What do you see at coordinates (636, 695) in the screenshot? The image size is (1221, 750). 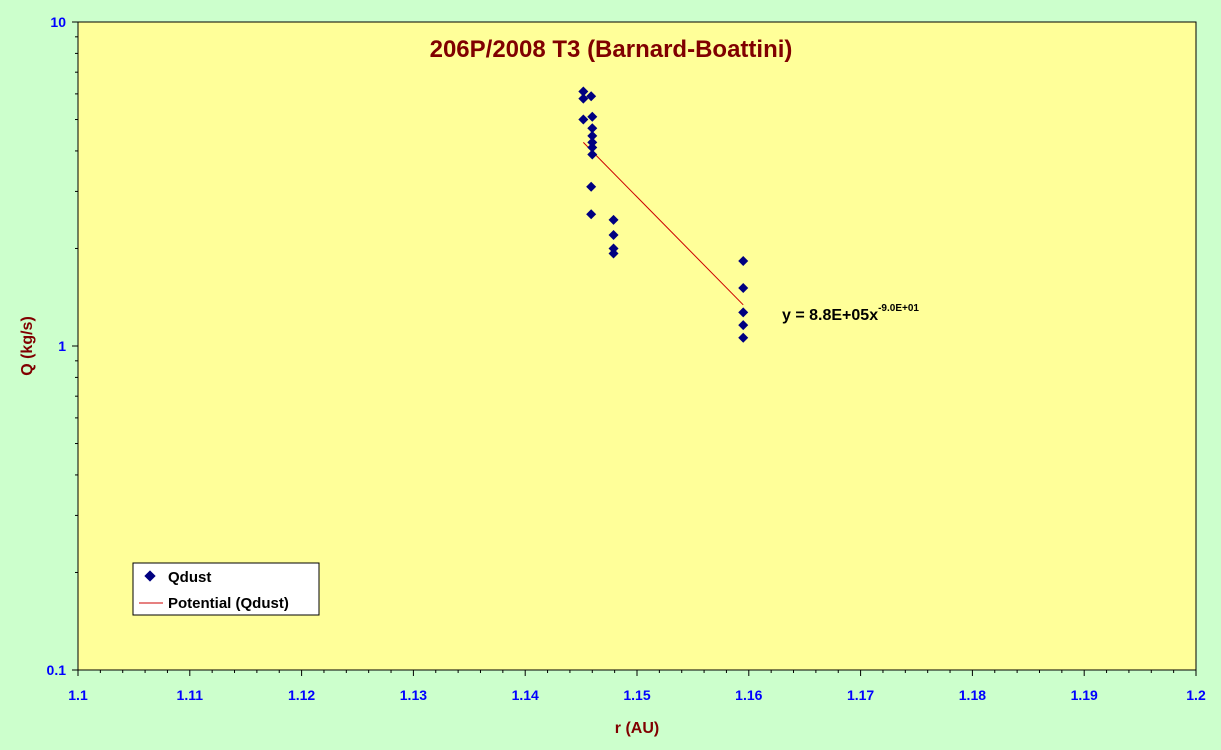 I see `x-tick-label: 1.15` at bounding box center [636, 695].